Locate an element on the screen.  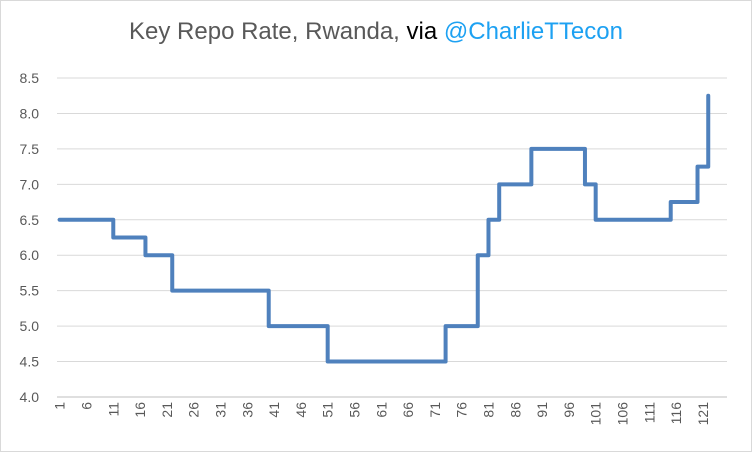
x-tick-label: 111 is located at coordinates (649, 412).